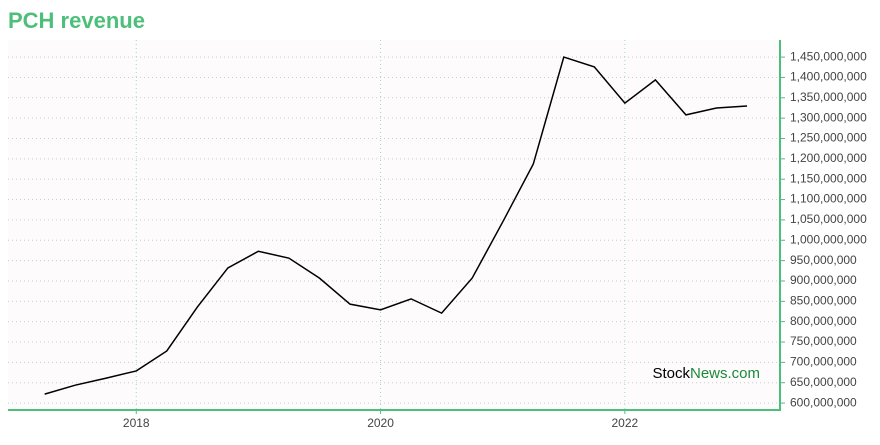  Describe the element at coordinates (828, 158) in the screenshot. I see `y-tick-label: 1,200,000,000` at that location.